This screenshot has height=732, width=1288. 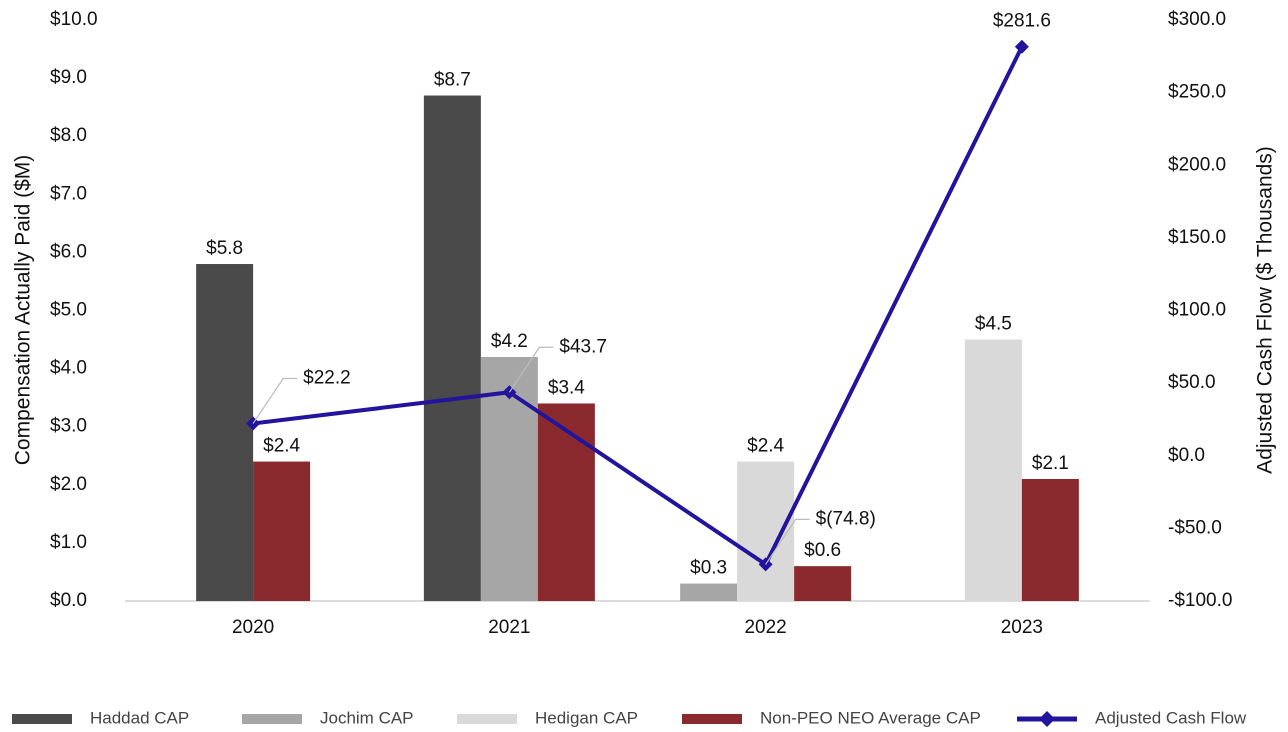 I want to click on y-tick-label: $3.0, so click(x=68, y=426).